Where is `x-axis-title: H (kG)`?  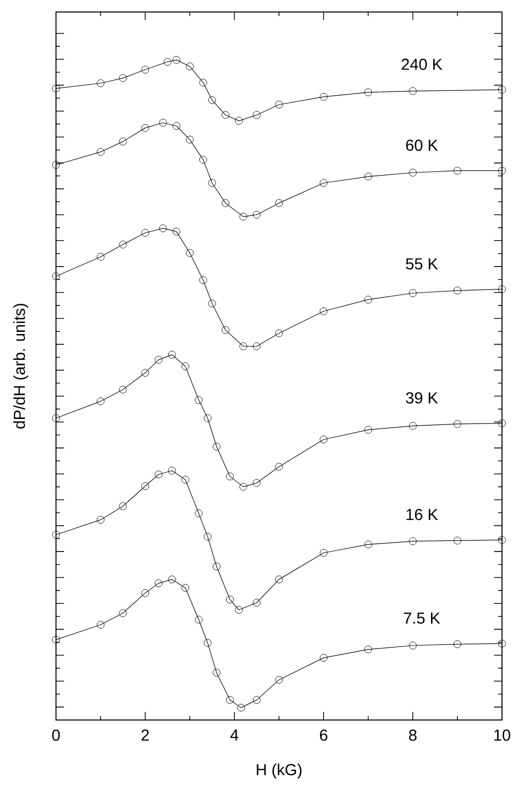
x-axis-title: H (kG) is located at coordinates (279, 771).